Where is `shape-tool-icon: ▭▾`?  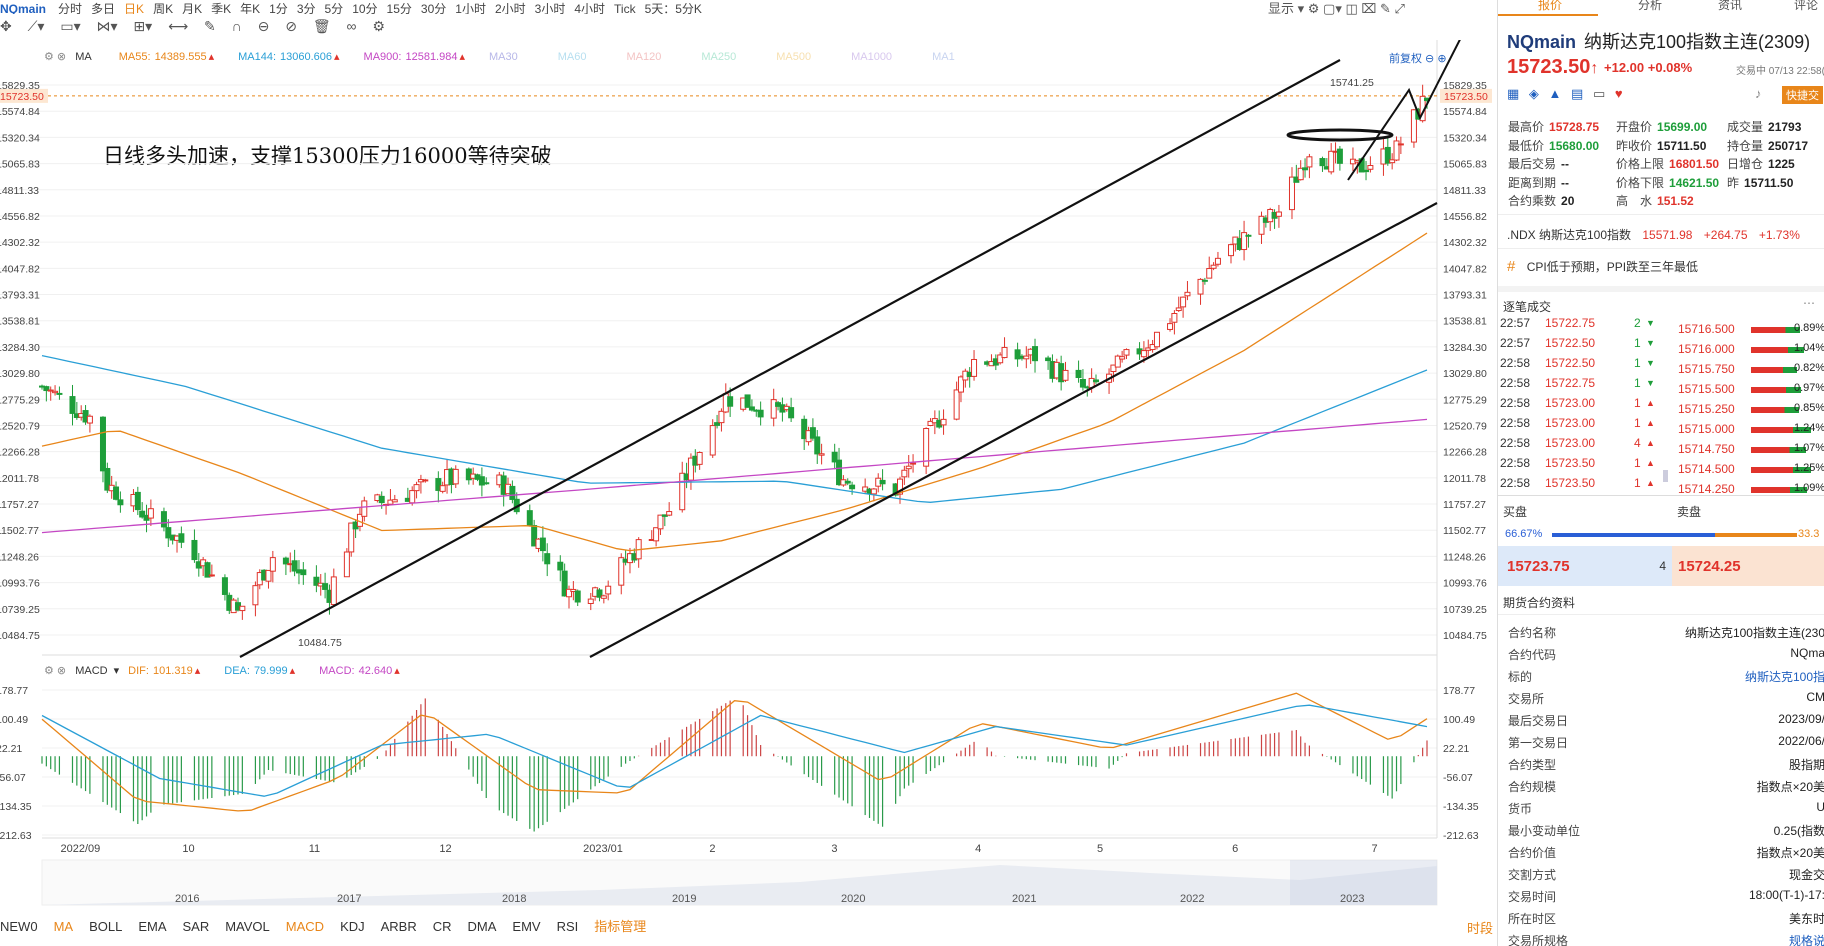 shape-tool-icon: ▭▾ is located at coordinates (70, 26).